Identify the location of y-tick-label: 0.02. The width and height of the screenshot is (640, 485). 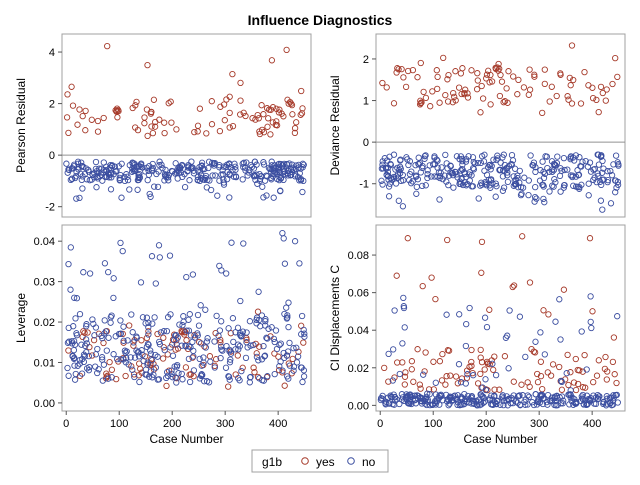
(358, 369).